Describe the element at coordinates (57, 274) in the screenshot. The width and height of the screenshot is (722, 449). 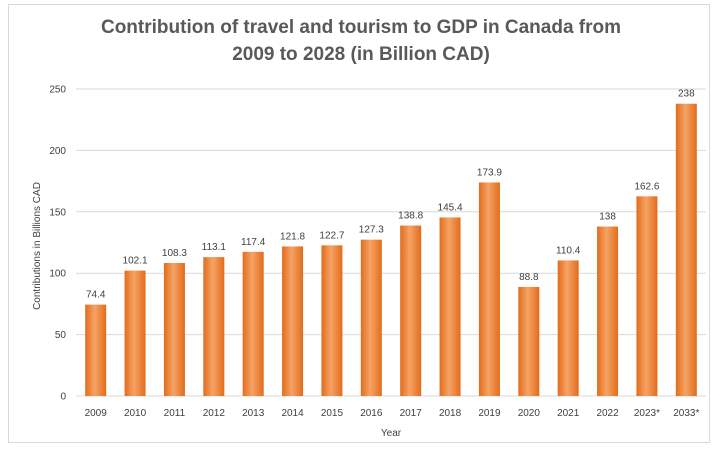
I see `y-tick-label: 100` at that location.